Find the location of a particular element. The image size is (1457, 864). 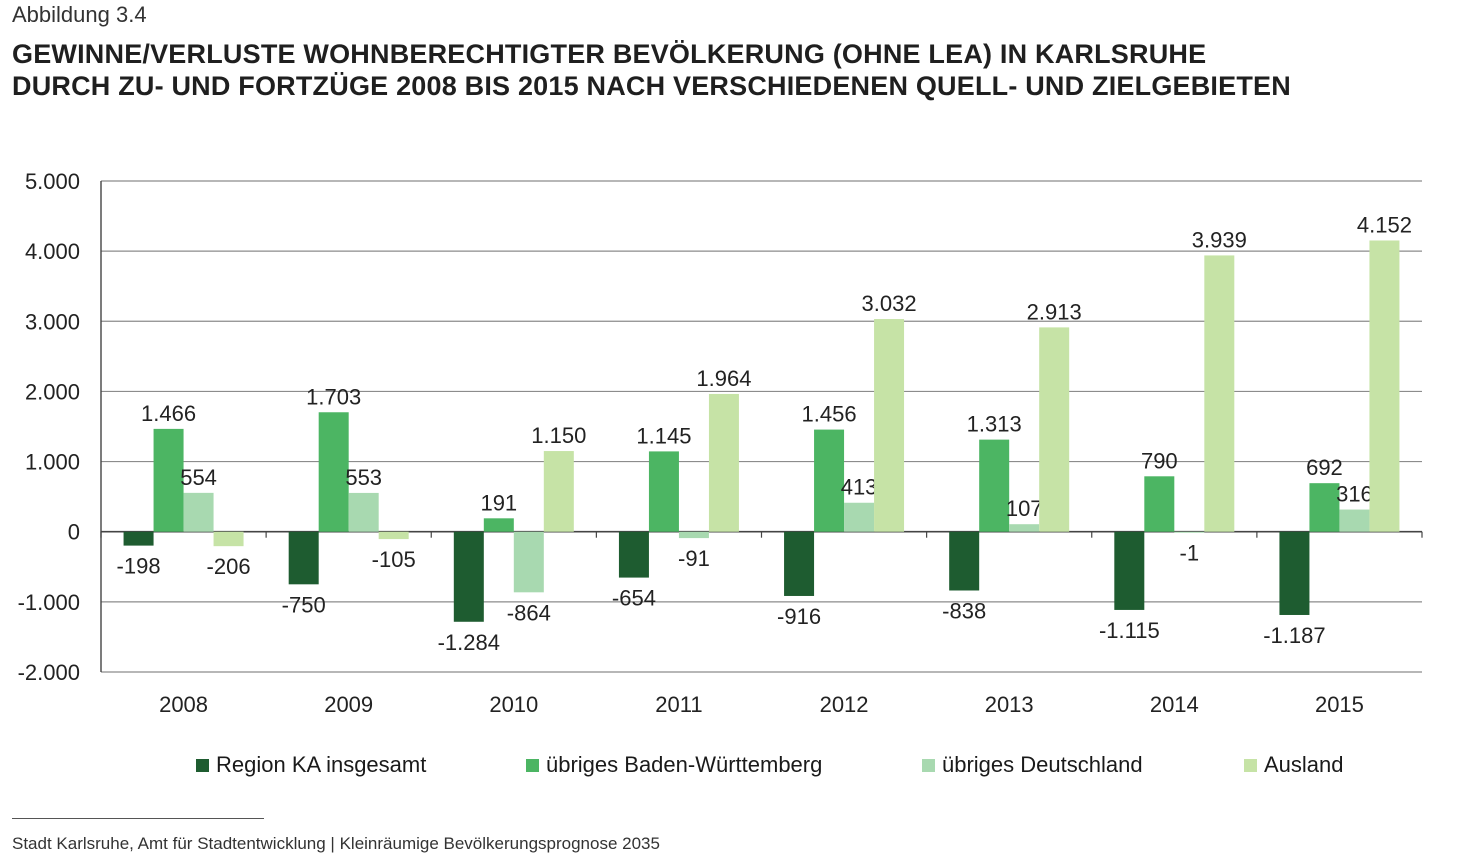

x-tick-label: 2012 is located at coordinates (844, 704).